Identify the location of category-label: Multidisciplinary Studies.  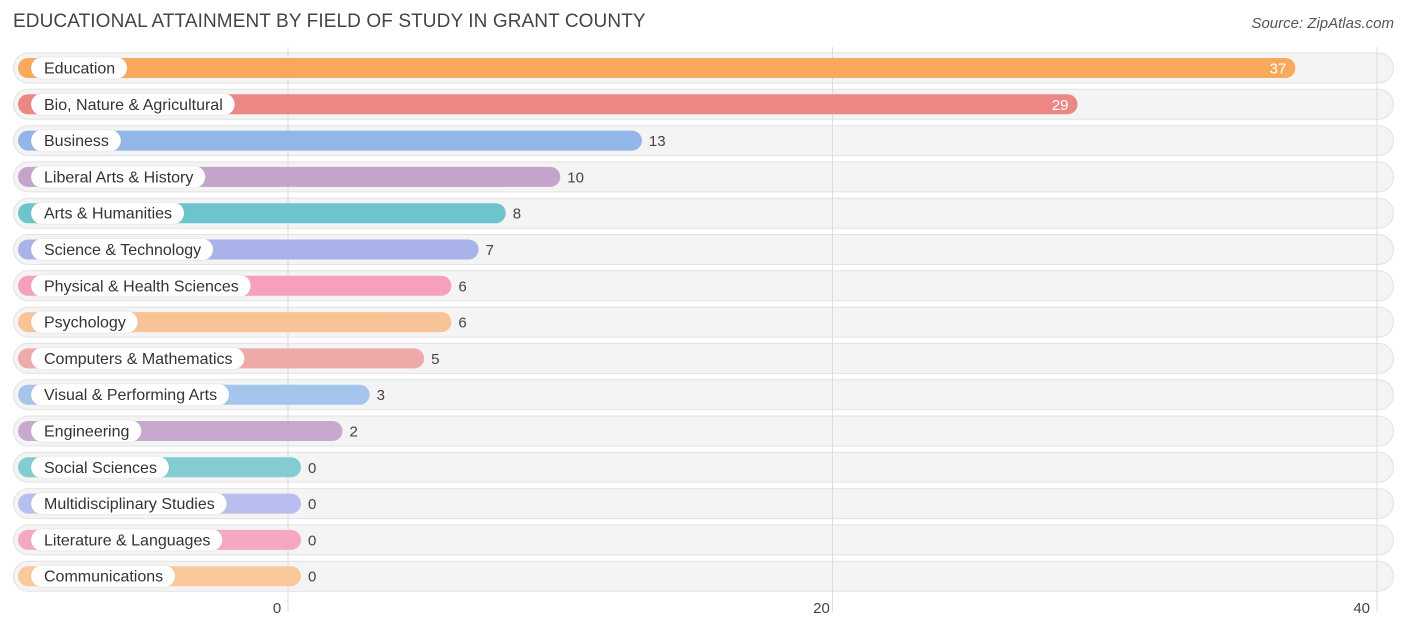
(129, 504).